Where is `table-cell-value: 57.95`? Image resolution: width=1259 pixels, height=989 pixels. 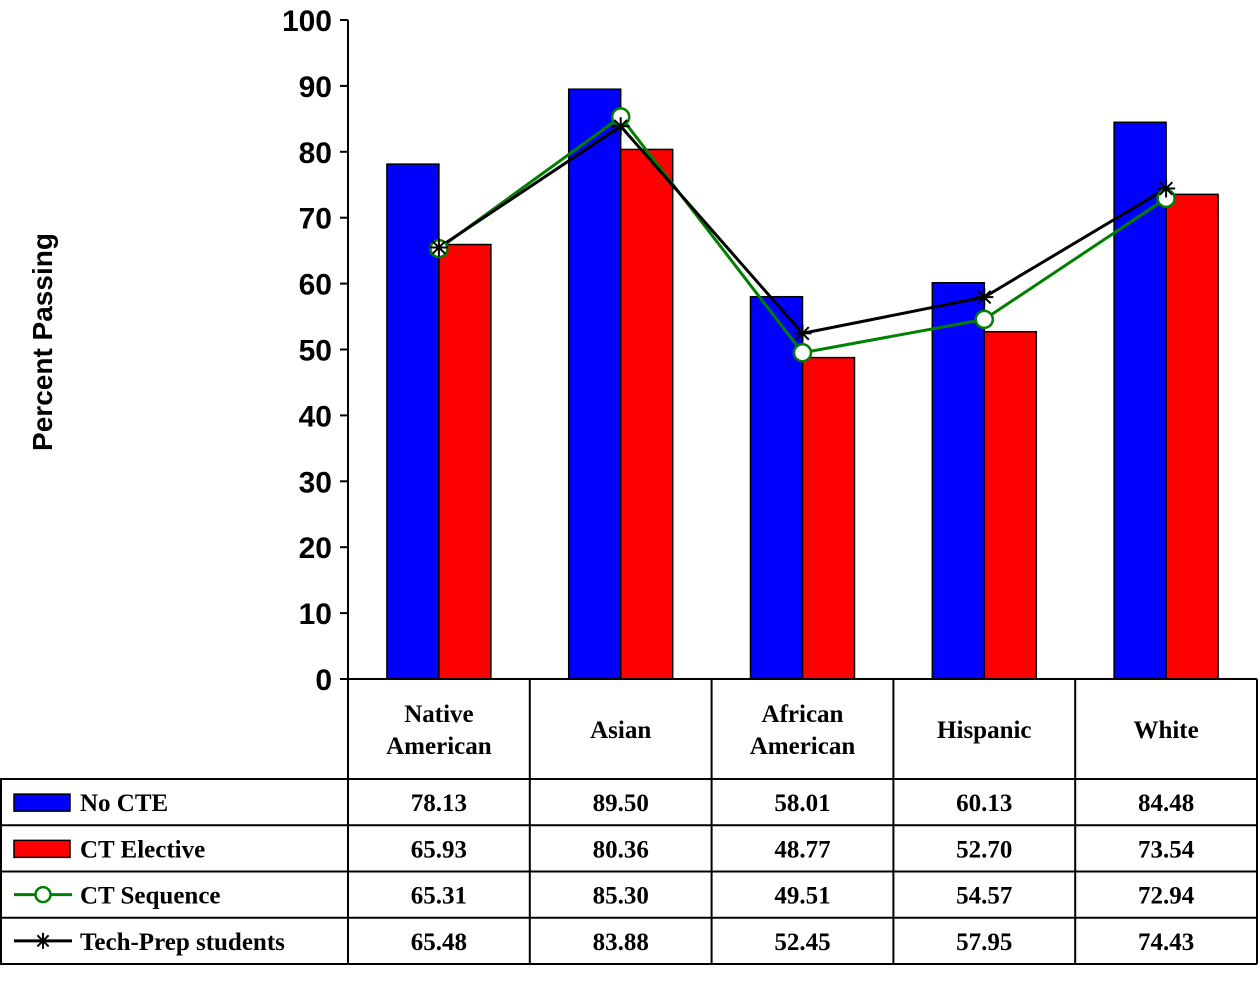 table-cell-value: 57.95 is located at coordinates (984, 942).